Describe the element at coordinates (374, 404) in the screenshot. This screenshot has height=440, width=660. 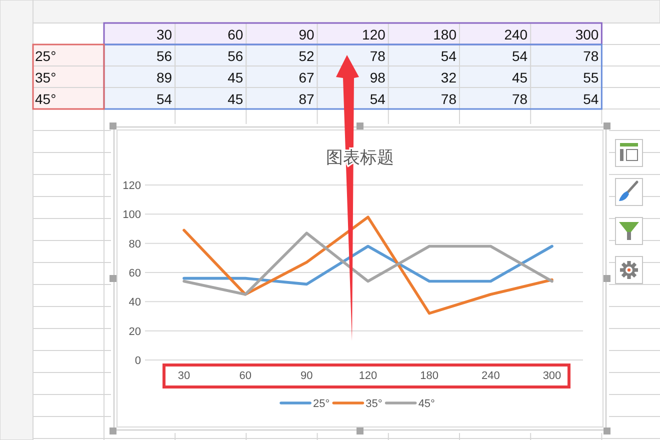
I see `legend-label: 35°` at that location.